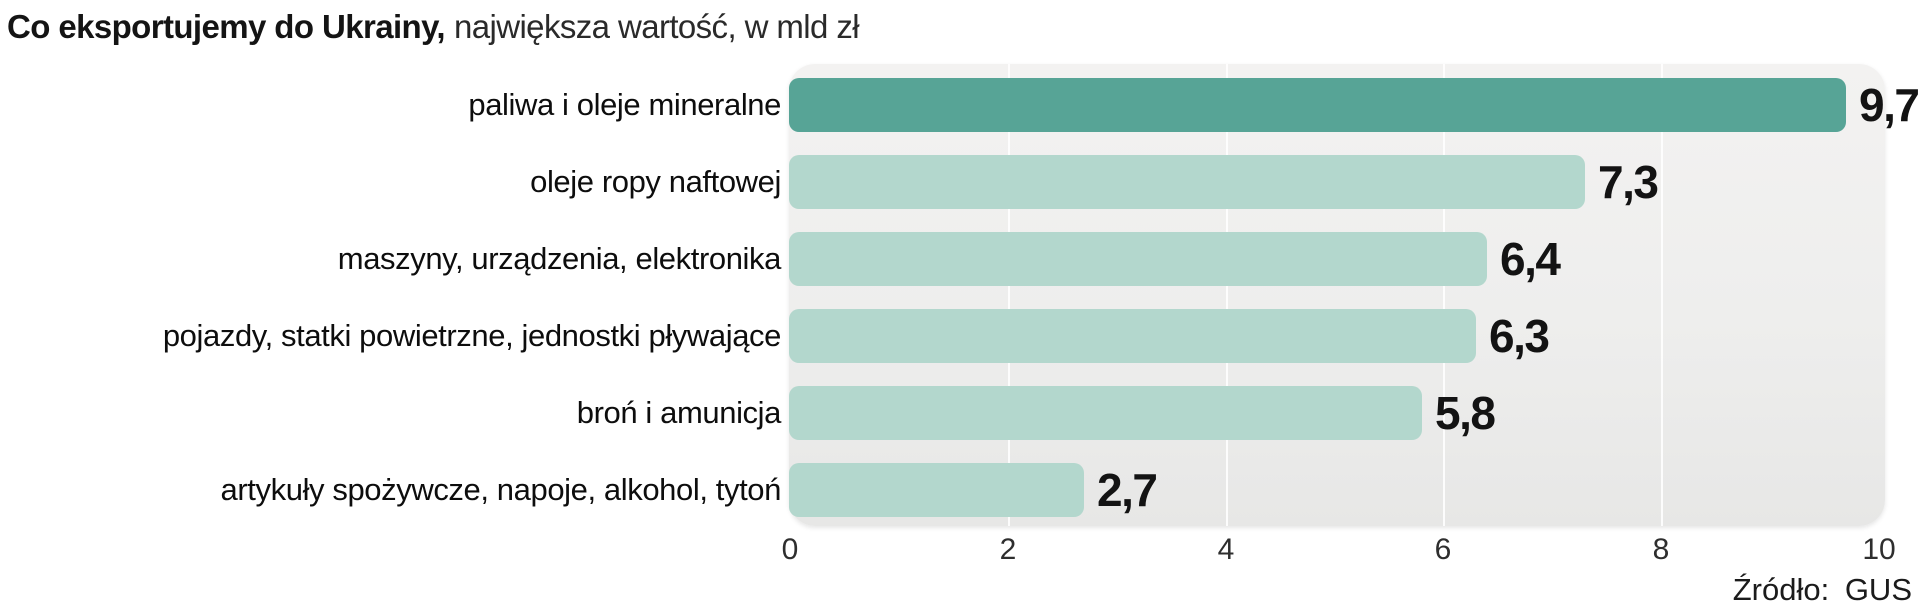  What do you see at coordinates (656, 26) in the screenshot?
I see `chart-subtitle: największa wartość, w mld zł` at bounding box center [656, 26].